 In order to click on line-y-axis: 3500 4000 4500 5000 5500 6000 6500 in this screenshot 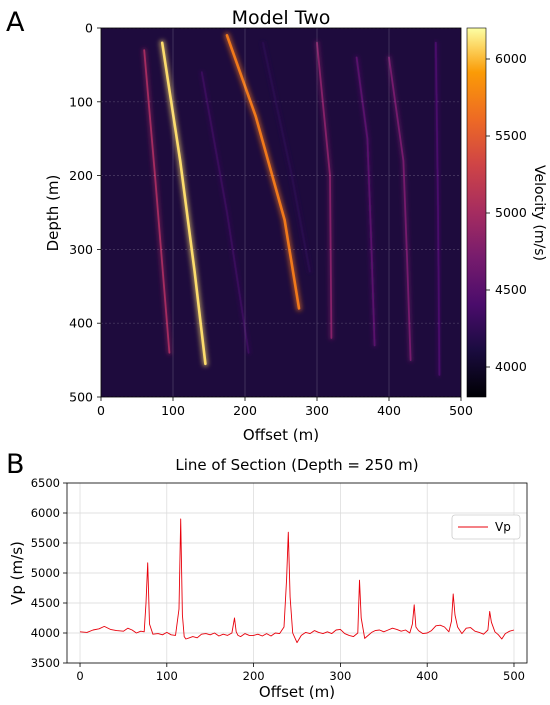, I will do `click(49, 573)`.